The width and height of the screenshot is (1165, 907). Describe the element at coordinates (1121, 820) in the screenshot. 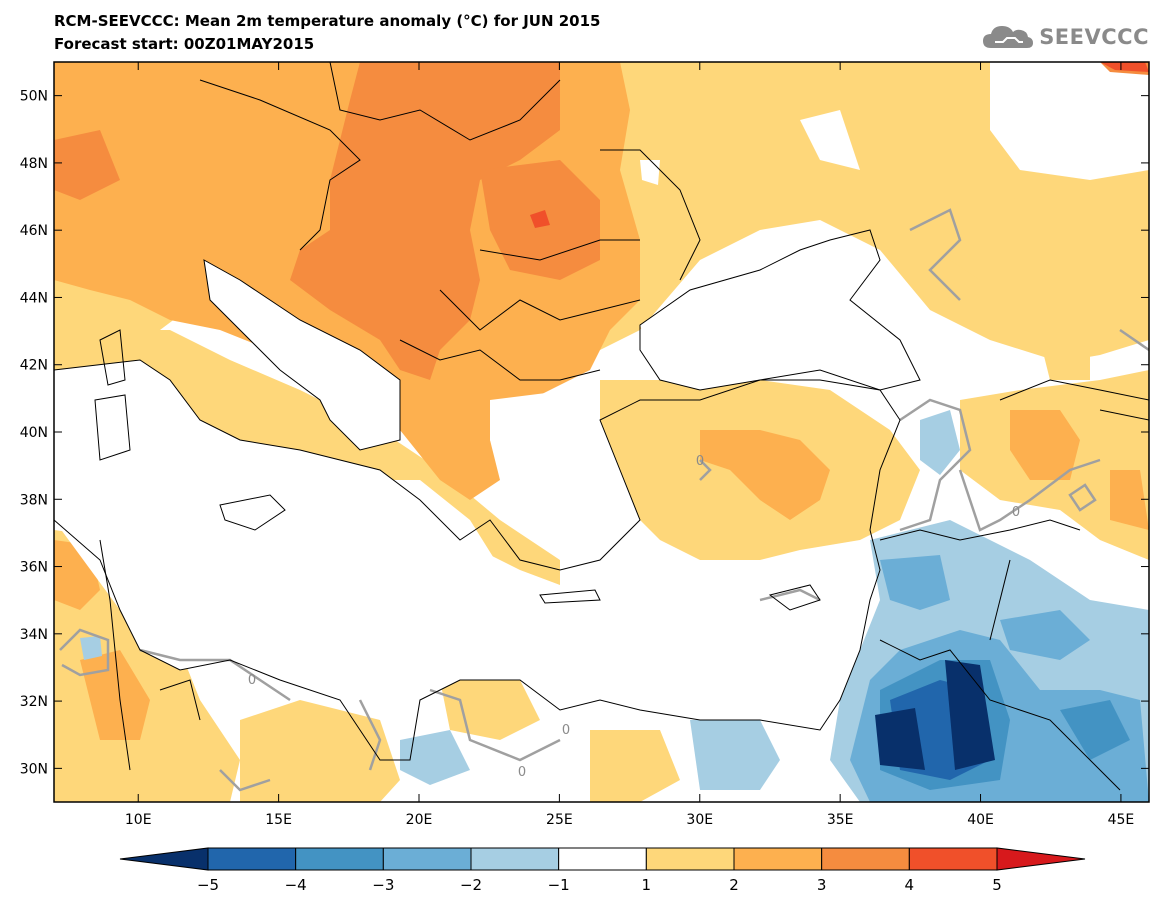

I see `lon-tick-label: 45E` at that location.